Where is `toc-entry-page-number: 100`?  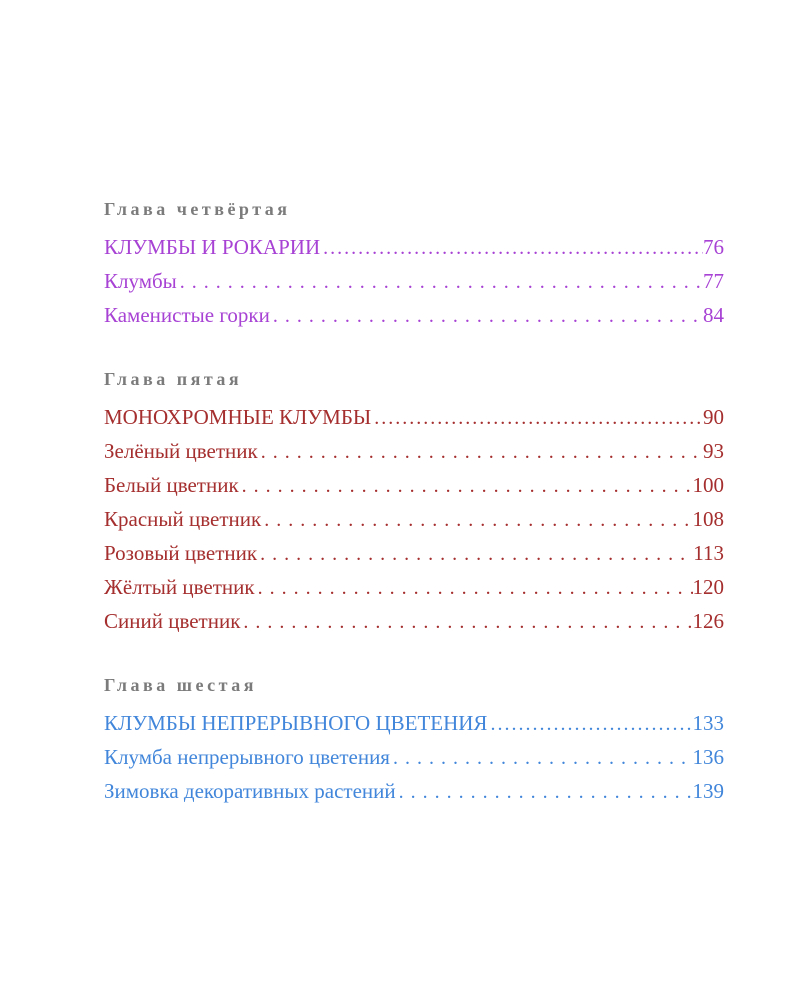
toc-entry-page-number: 100 is located at coordinates (708, 485).